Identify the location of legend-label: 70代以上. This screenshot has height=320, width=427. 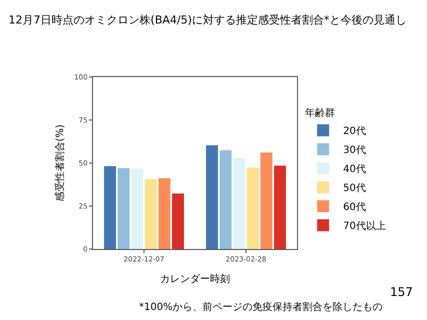
(364, 226).